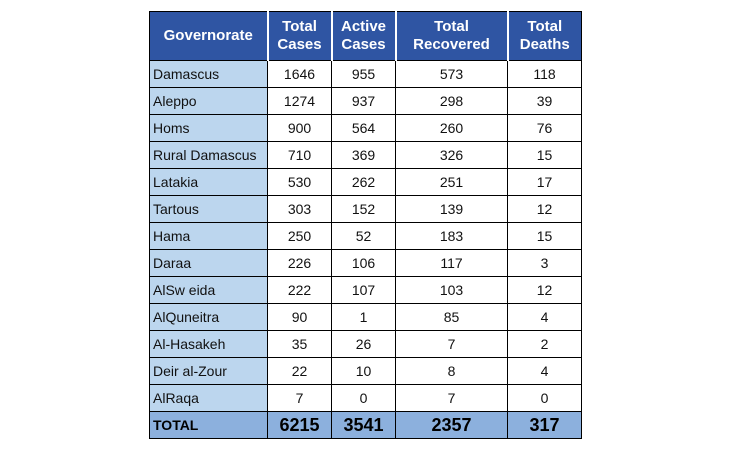 This screenshot has height=452, width=738. Describe the element at coordinates (208, 101) in the screenshot. I see `governorate-cell: Aleppo` at that location.